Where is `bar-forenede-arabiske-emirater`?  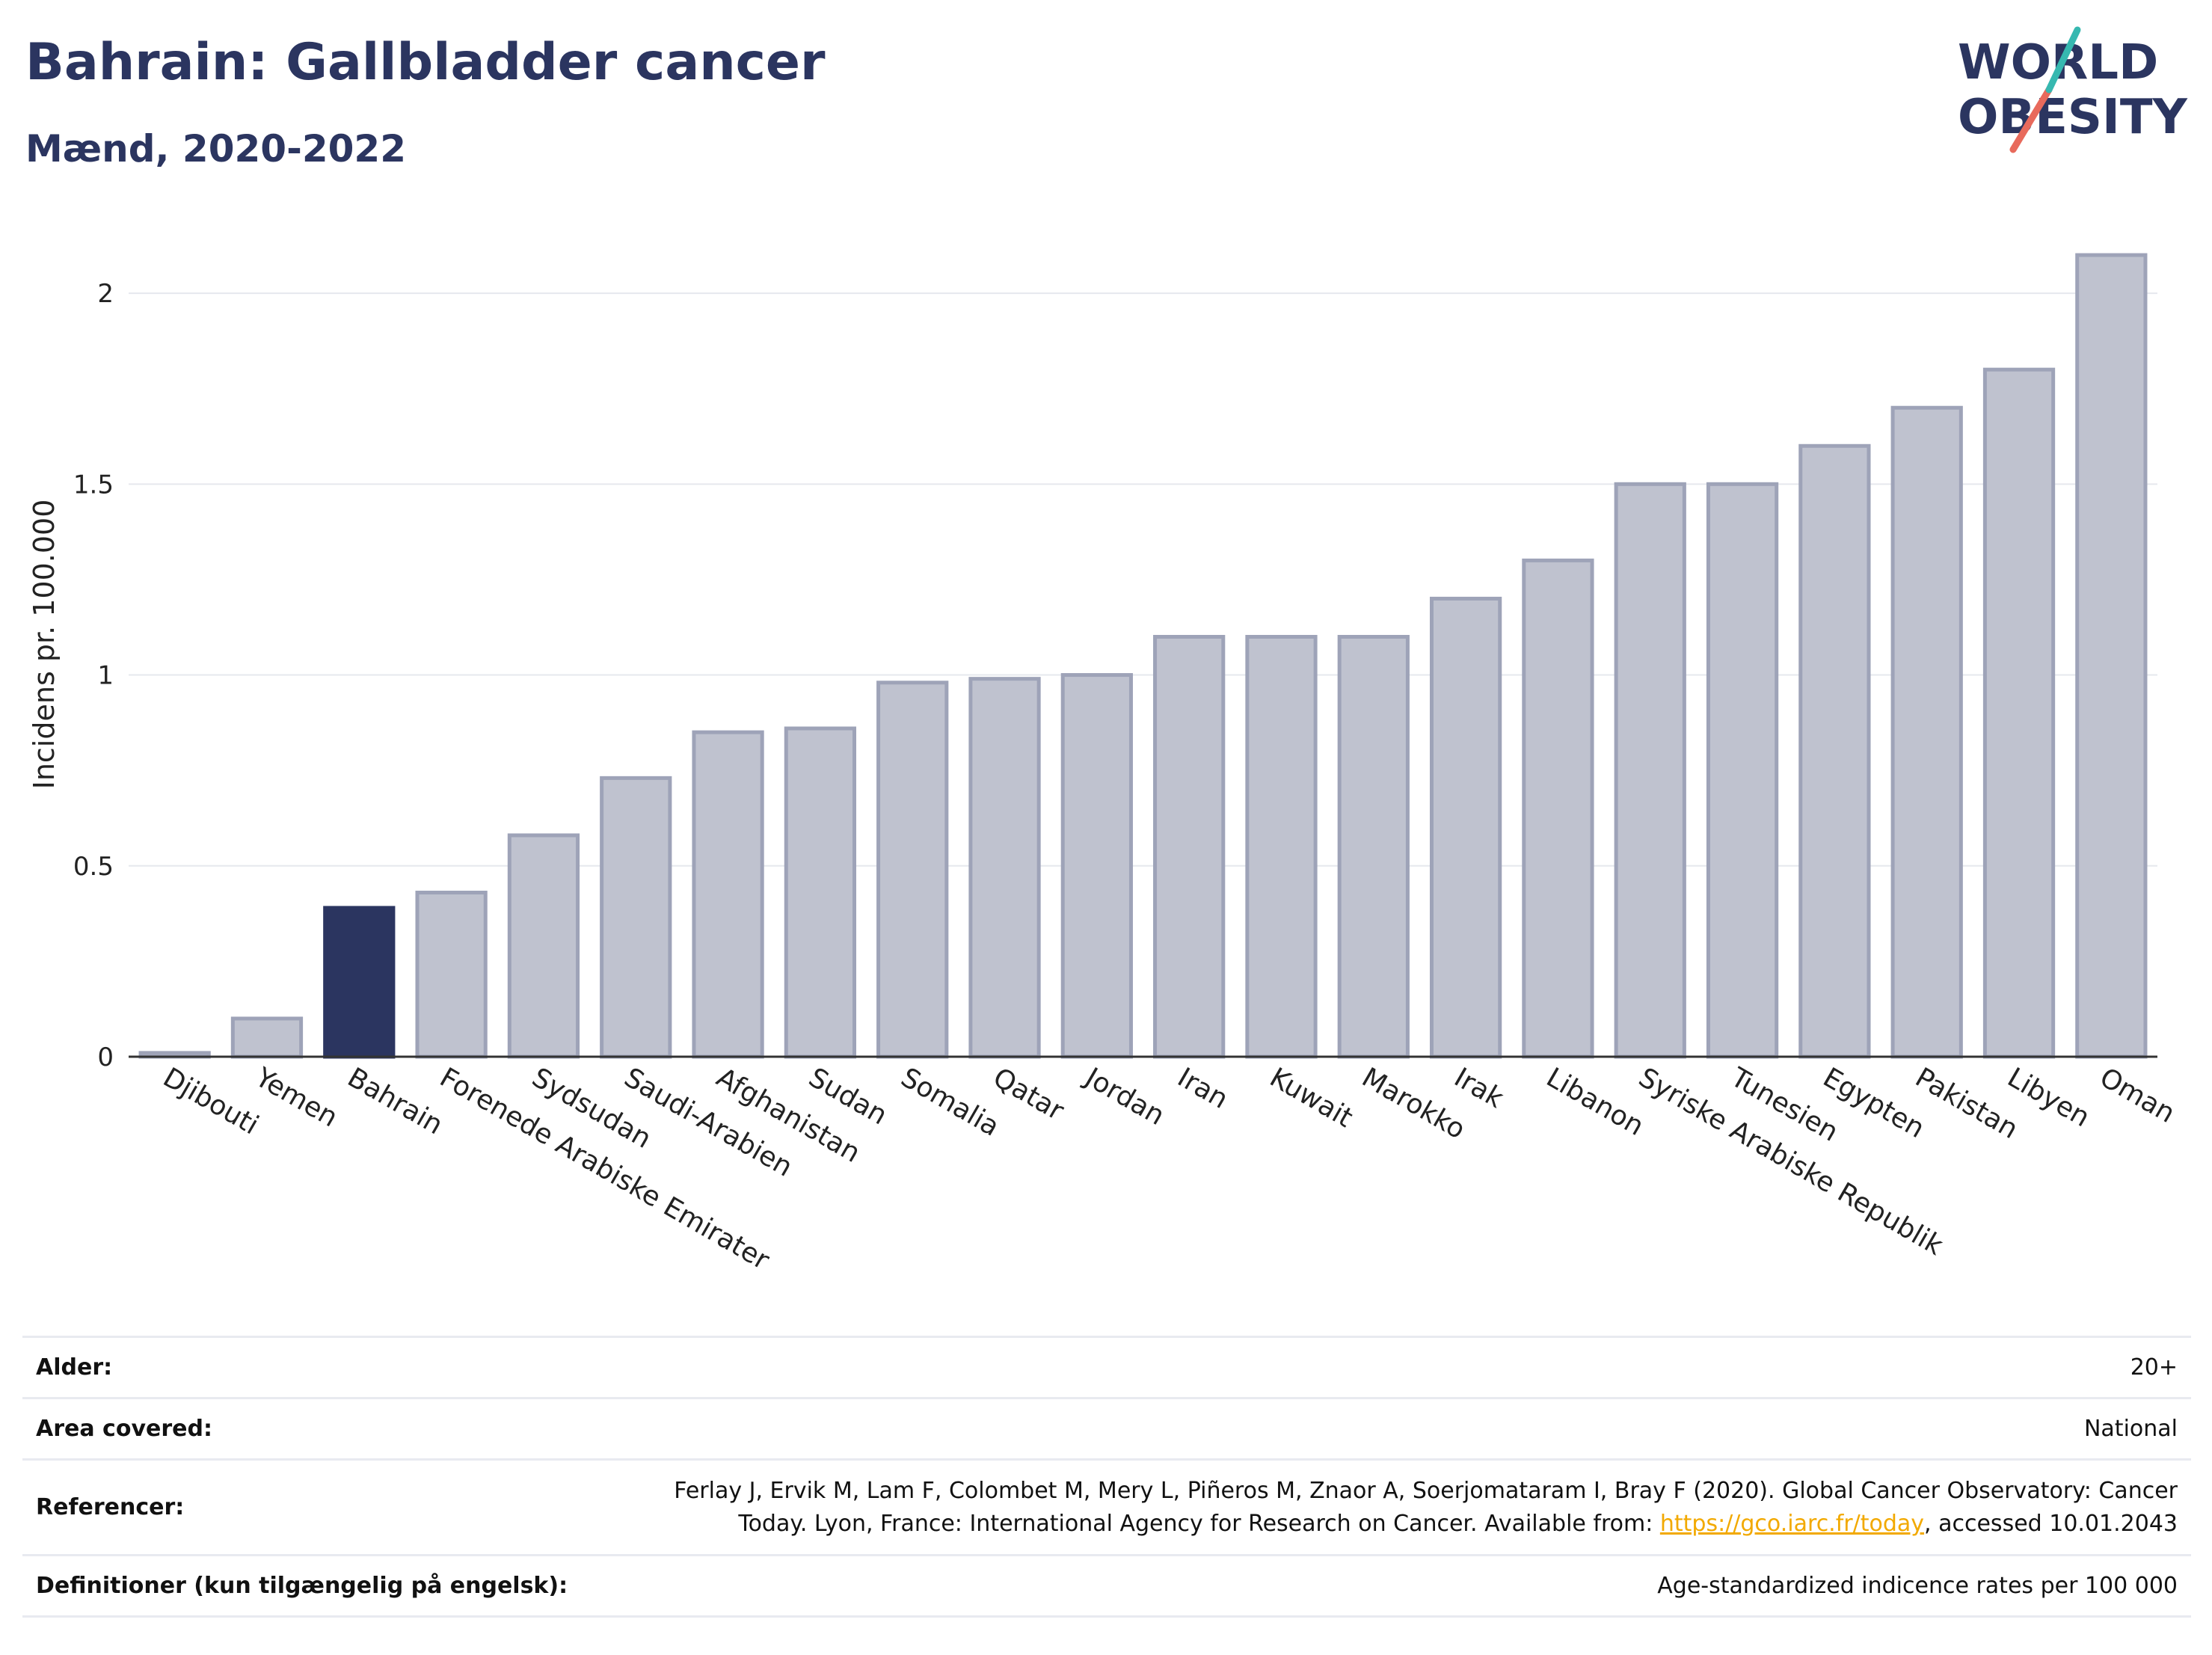
bar-forenede-arabiske-emirater is located at coordinates (452, 975).